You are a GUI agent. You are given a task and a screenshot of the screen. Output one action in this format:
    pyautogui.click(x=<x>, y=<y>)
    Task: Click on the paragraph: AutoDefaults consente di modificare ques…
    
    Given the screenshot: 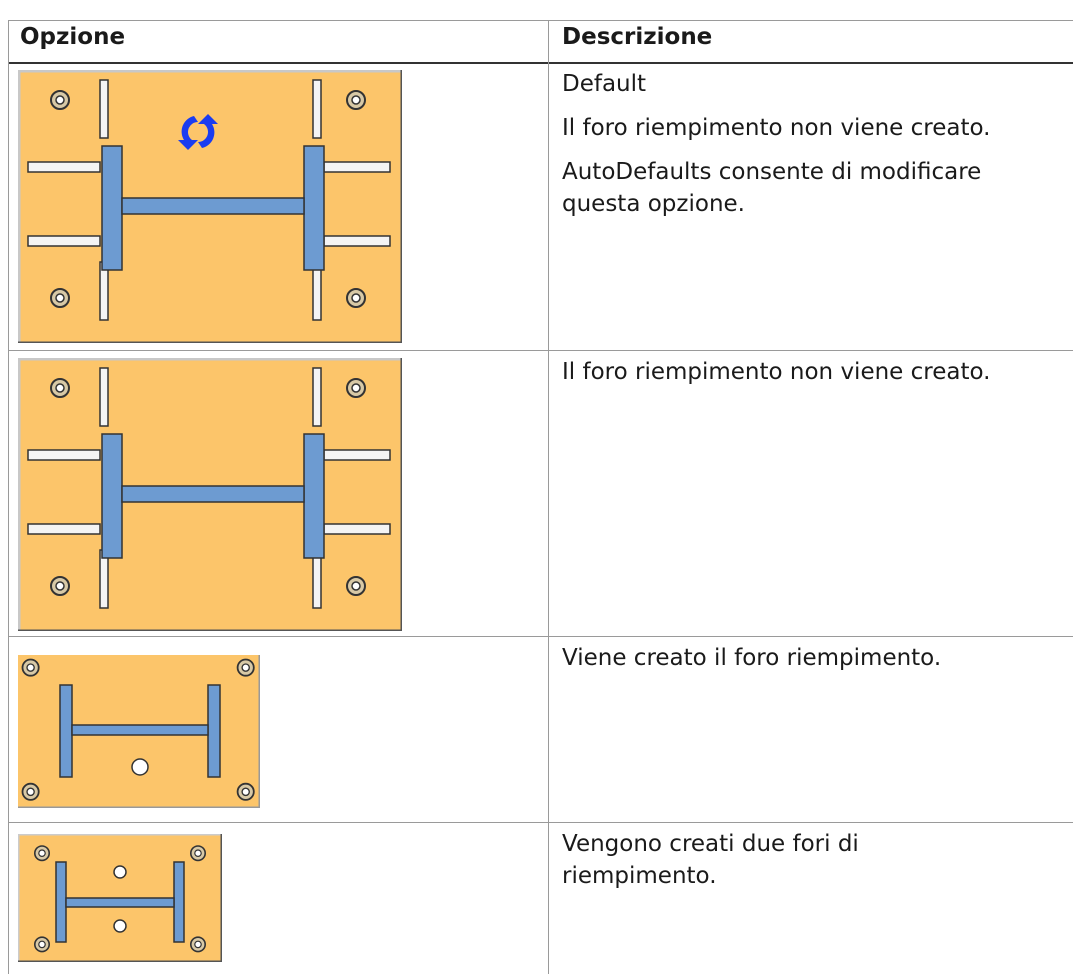 What is the action you would take?
    pyautogui.click(x=772, y=188)
    